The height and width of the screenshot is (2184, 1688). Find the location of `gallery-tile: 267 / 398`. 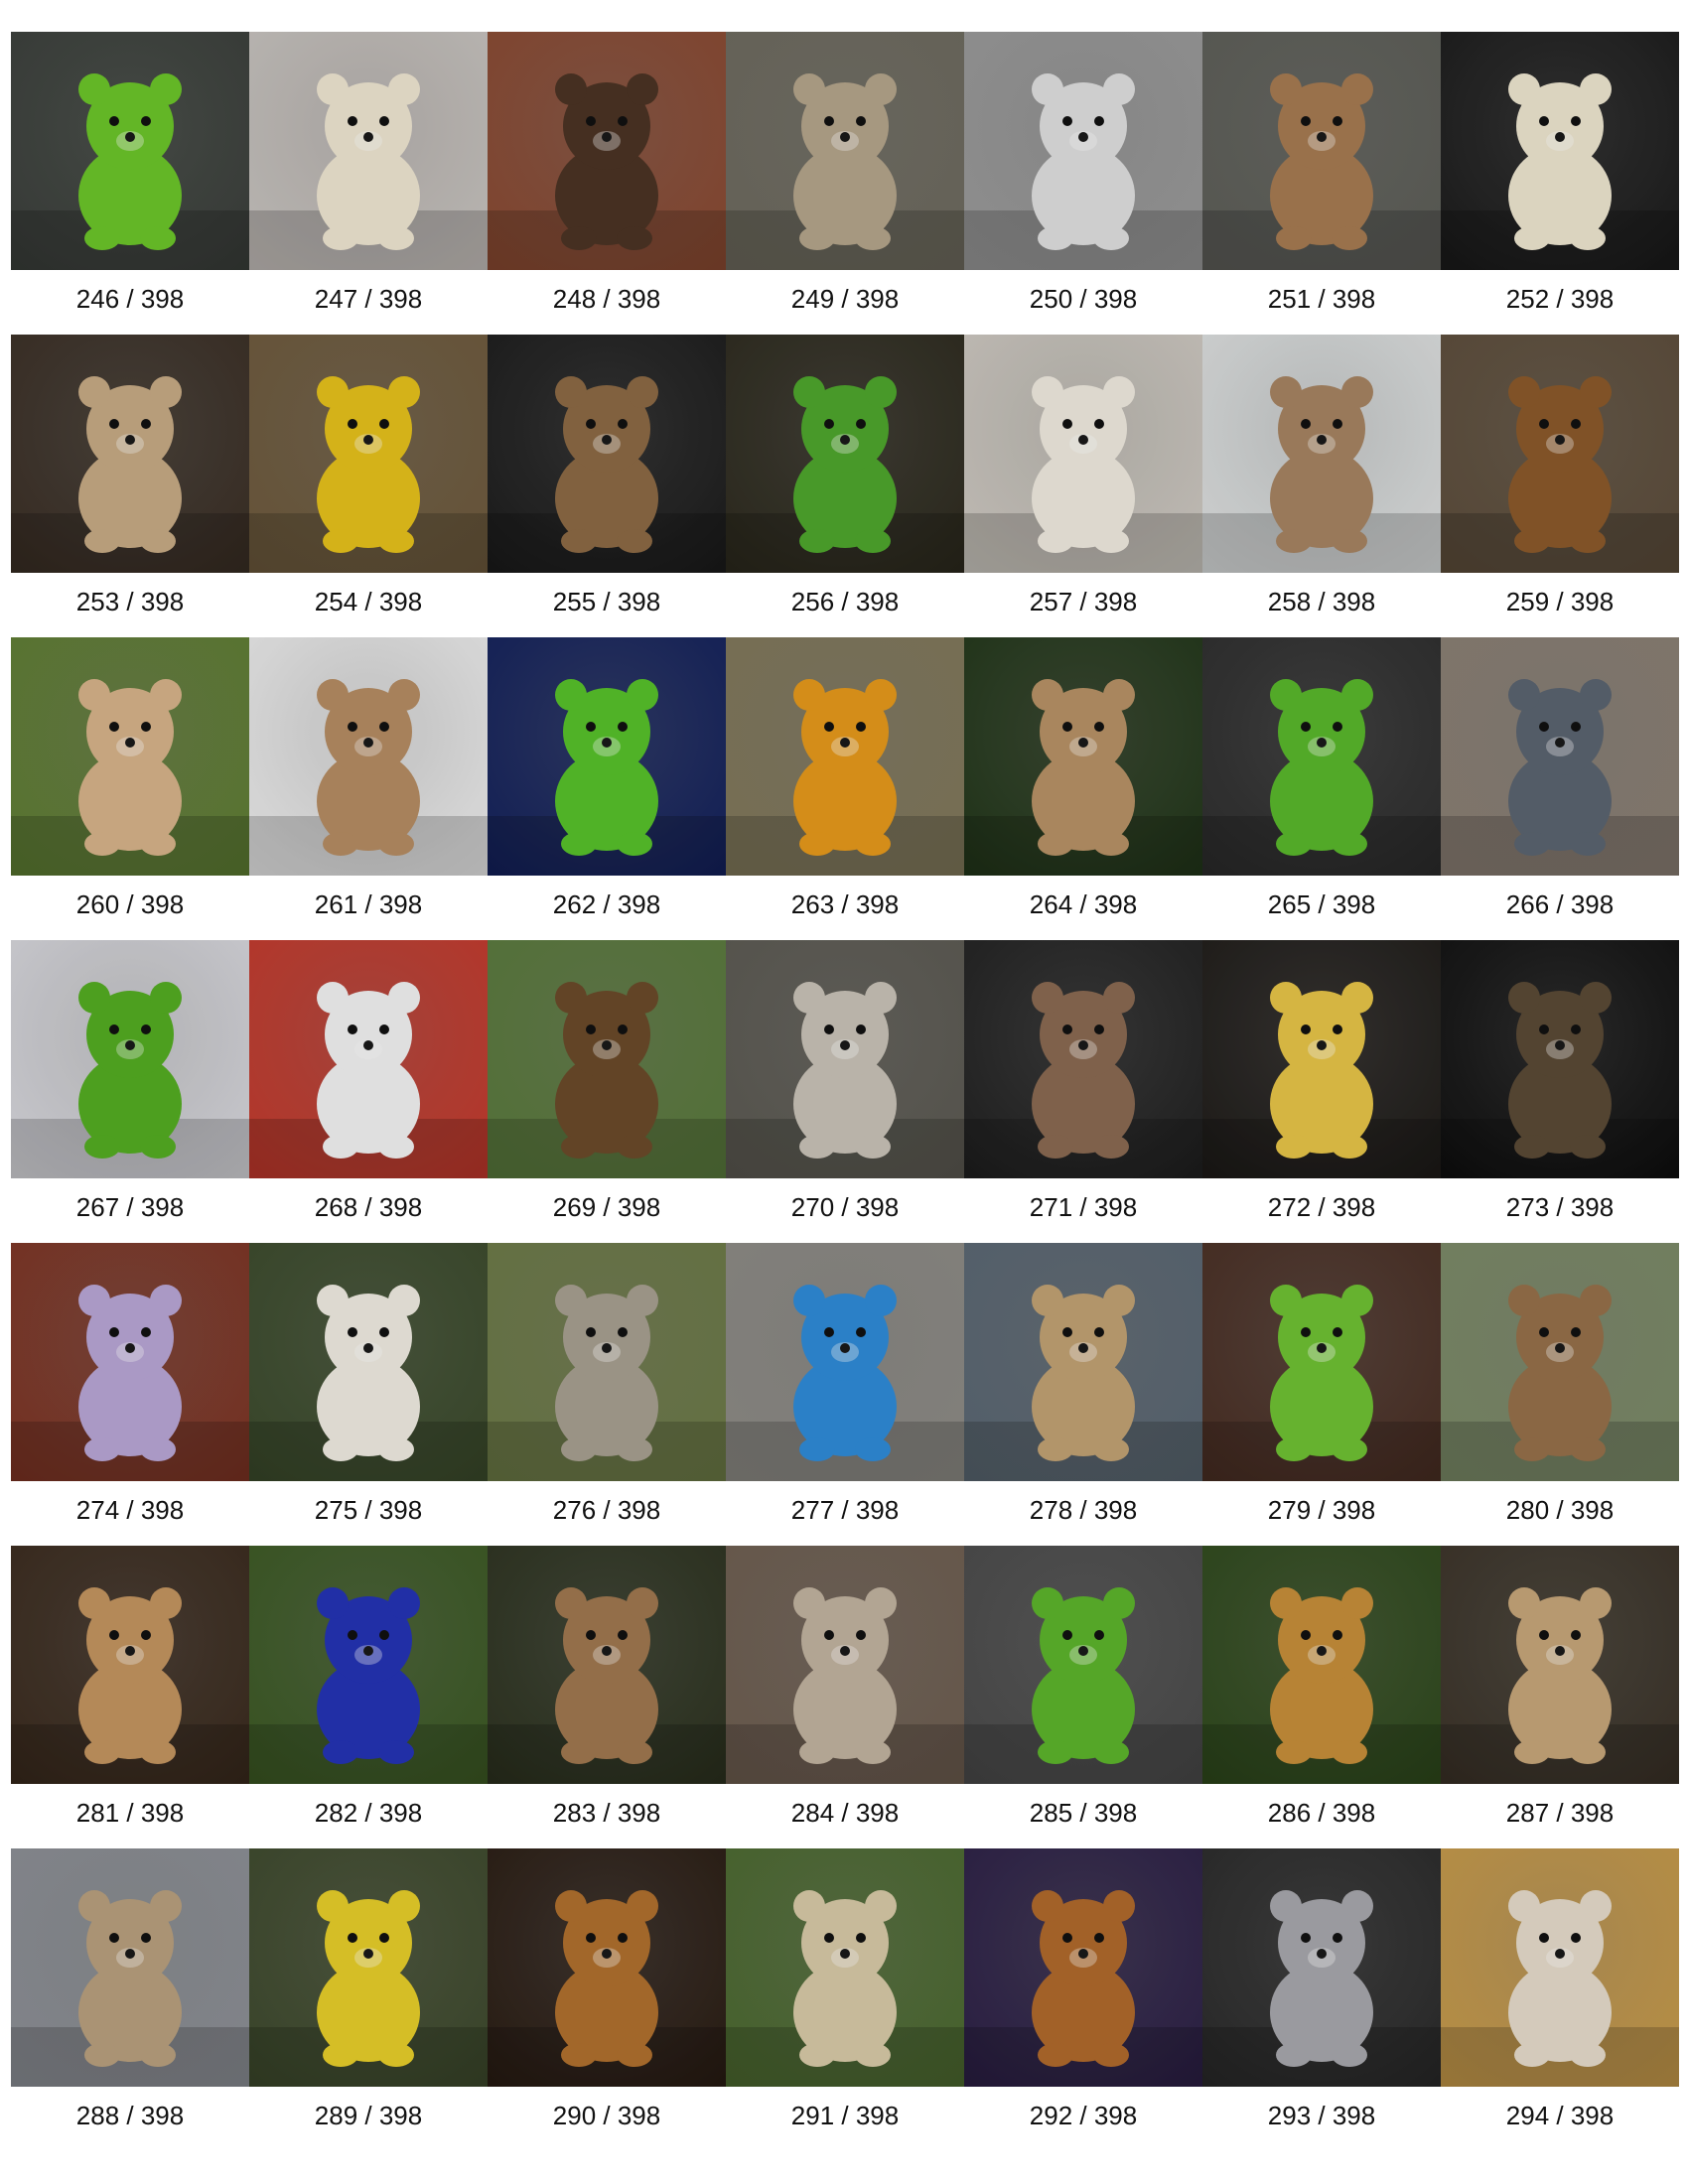

gallery-tile: 267 / 398 is located at coordinates (130, 1091).